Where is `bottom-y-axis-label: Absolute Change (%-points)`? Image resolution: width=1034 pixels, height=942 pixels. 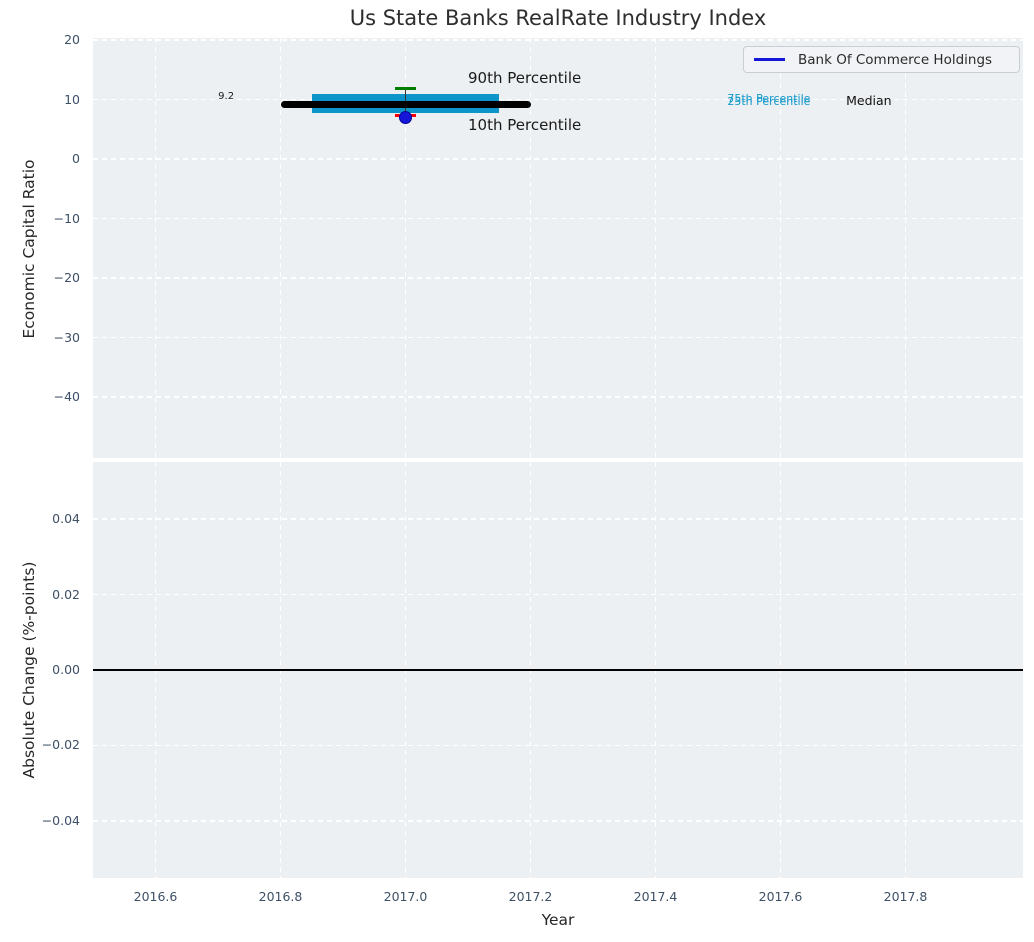 bottom-y-axis-label: Absolute Change (%-points) is located at coordinates (29, 670).